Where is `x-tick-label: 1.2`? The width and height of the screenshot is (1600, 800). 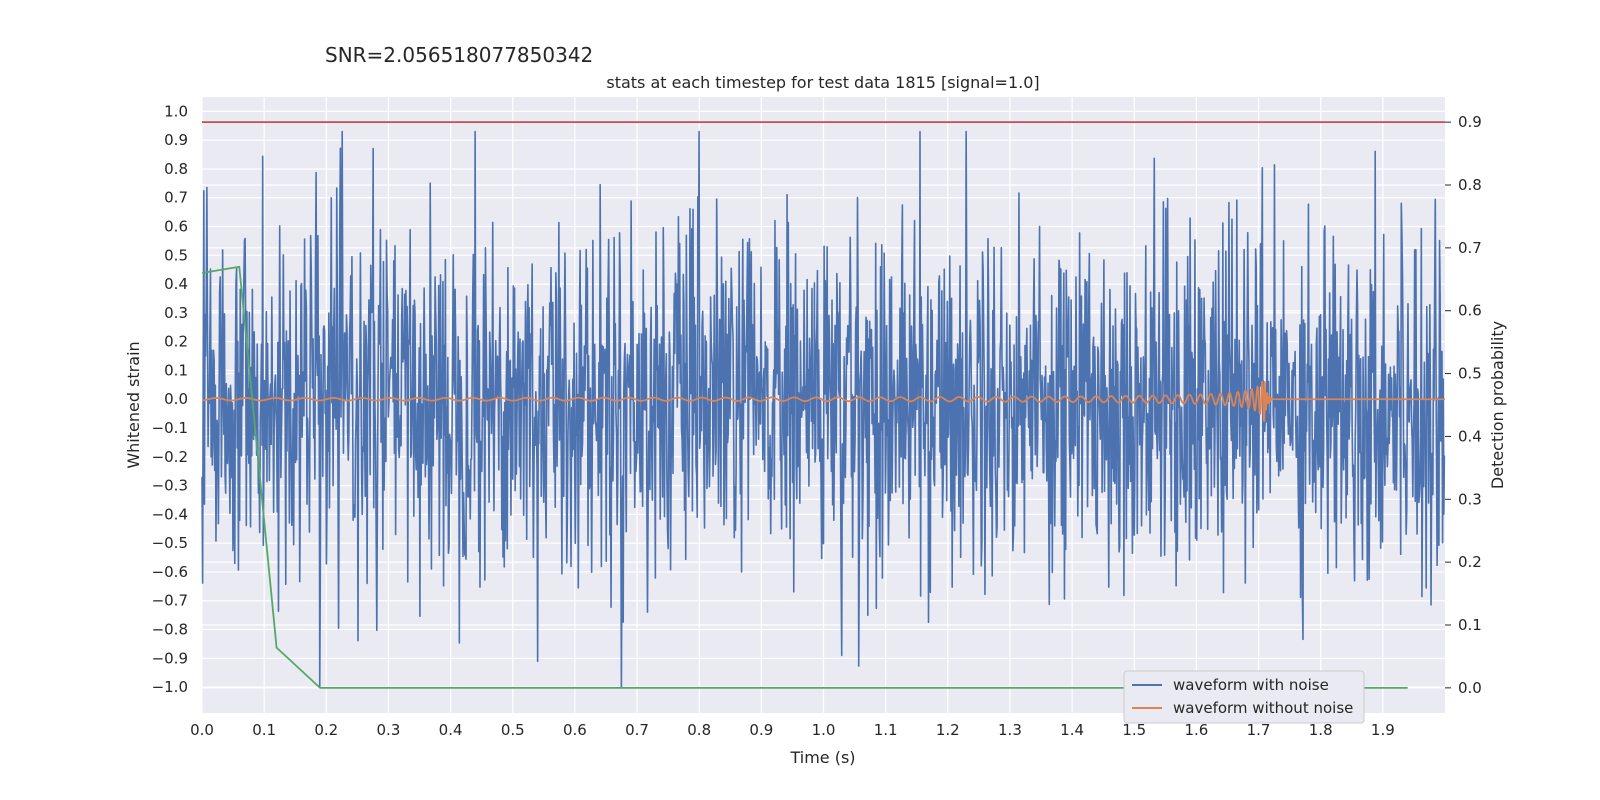 x-tick-label: 1.2 is located at coordinates (948, 730).